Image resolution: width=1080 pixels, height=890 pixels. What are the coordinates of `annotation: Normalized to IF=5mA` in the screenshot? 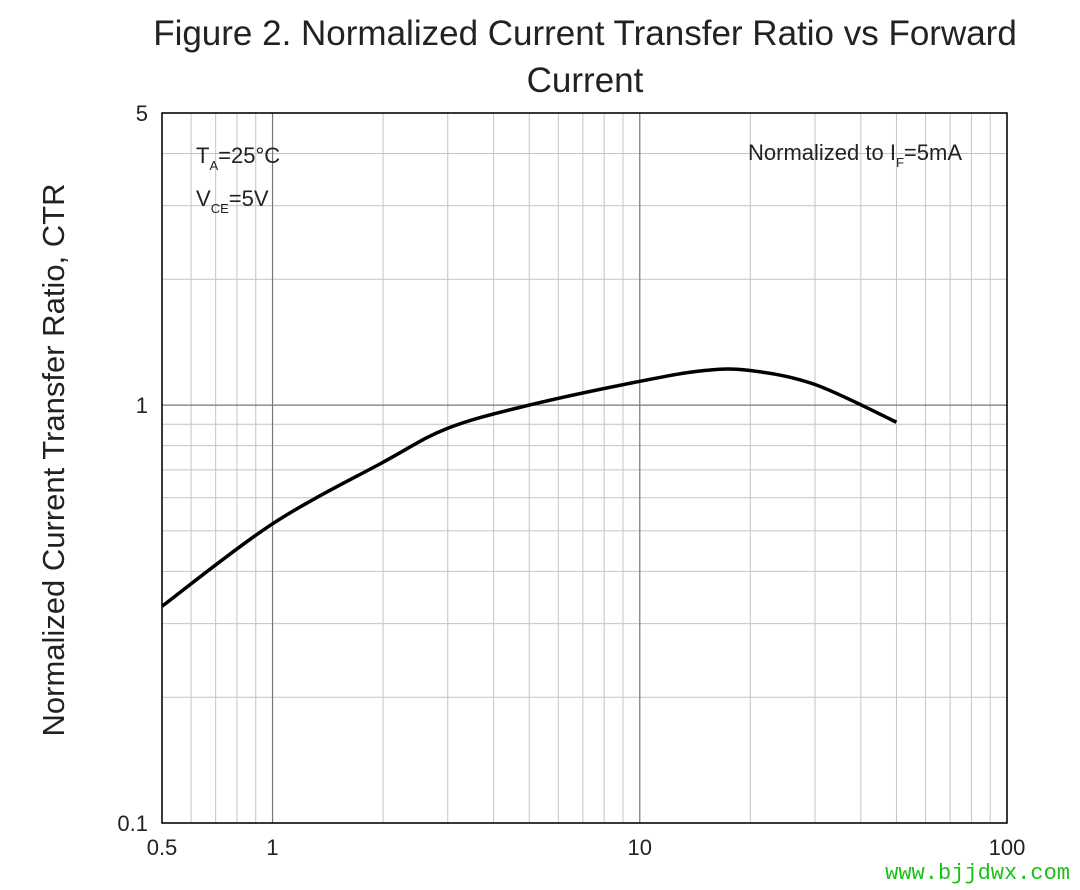 It's located at (855, 155).